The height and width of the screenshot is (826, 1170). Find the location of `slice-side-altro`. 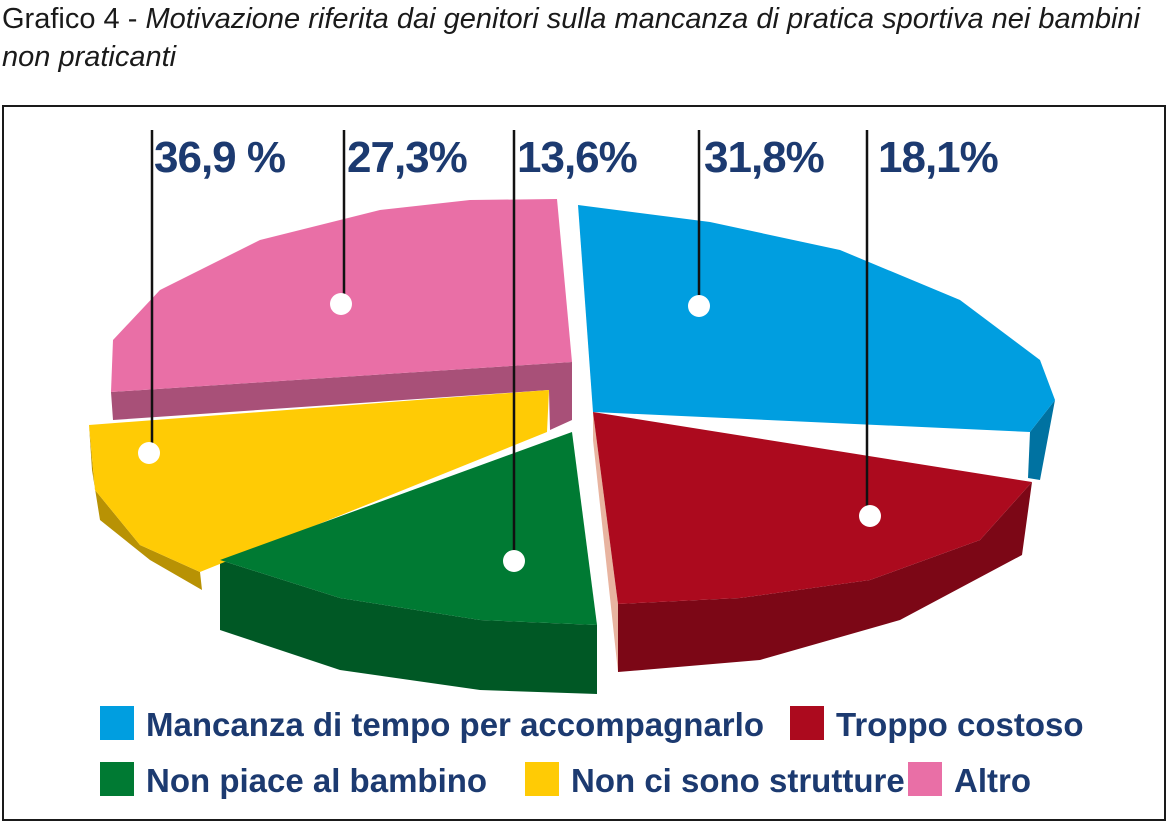

slice-side-altro is located at coordinates (341, 396).